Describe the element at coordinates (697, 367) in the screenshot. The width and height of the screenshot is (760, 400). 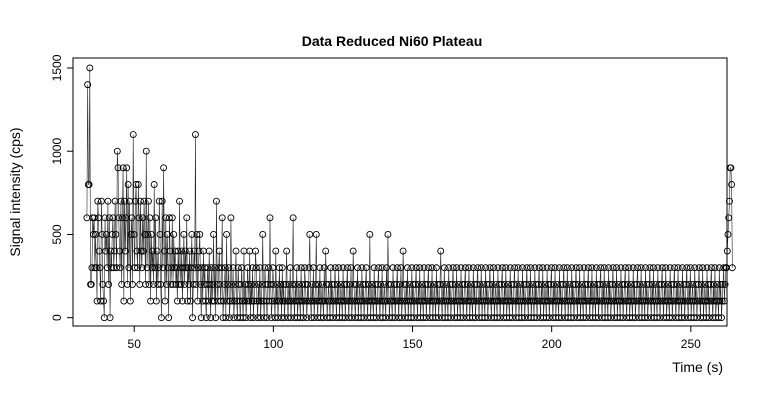
I see `x-axis-label: Time (s)` at that location.